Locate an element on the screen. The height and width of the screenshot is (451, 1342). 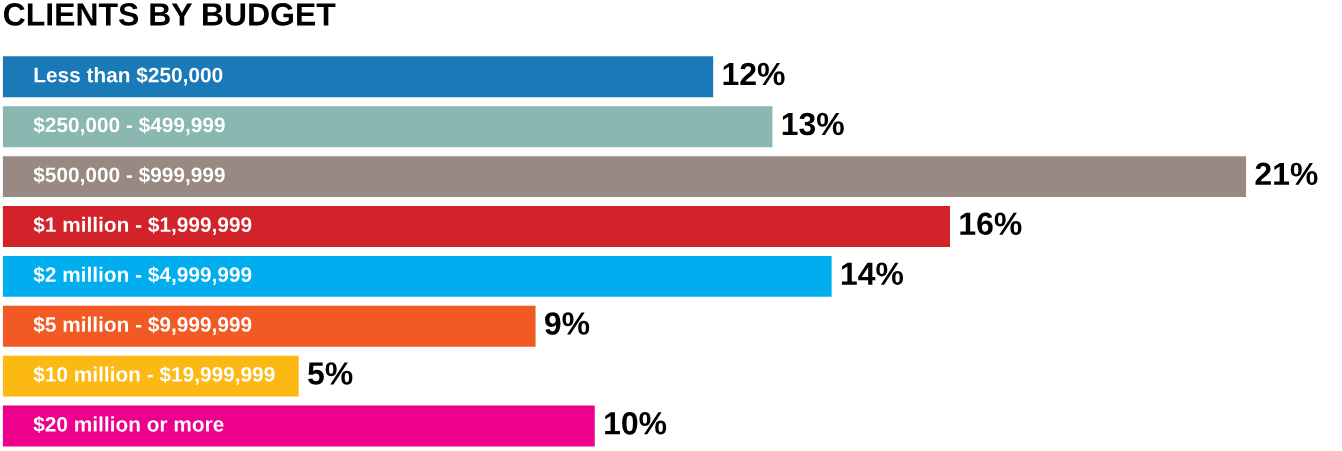
y-tick-label: $500,000 - $999,999 is located at coordinates (129, 176).